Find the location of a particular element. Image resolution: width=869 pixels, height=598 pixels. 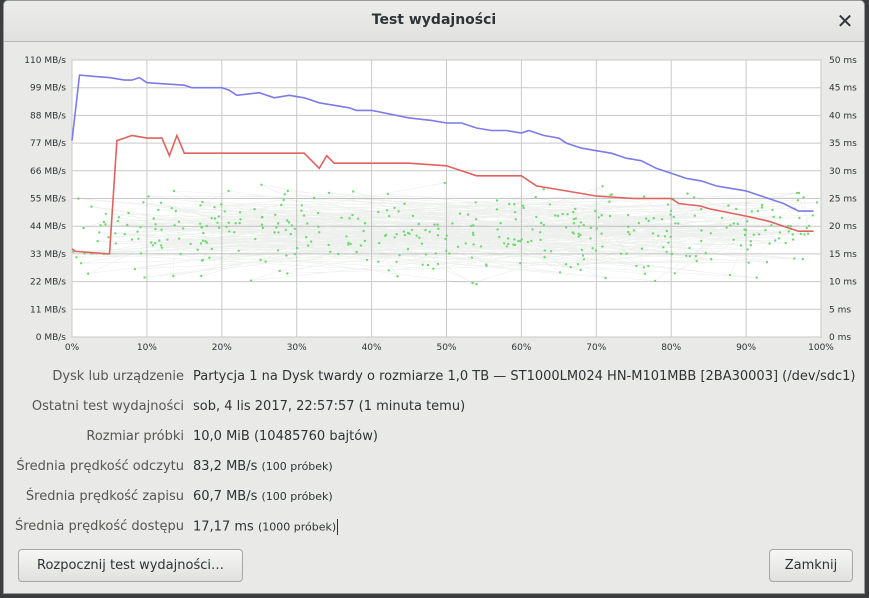

read-value-wrap: 83,2 MB/s (100 próbek) is located at coordinates (263, 466).